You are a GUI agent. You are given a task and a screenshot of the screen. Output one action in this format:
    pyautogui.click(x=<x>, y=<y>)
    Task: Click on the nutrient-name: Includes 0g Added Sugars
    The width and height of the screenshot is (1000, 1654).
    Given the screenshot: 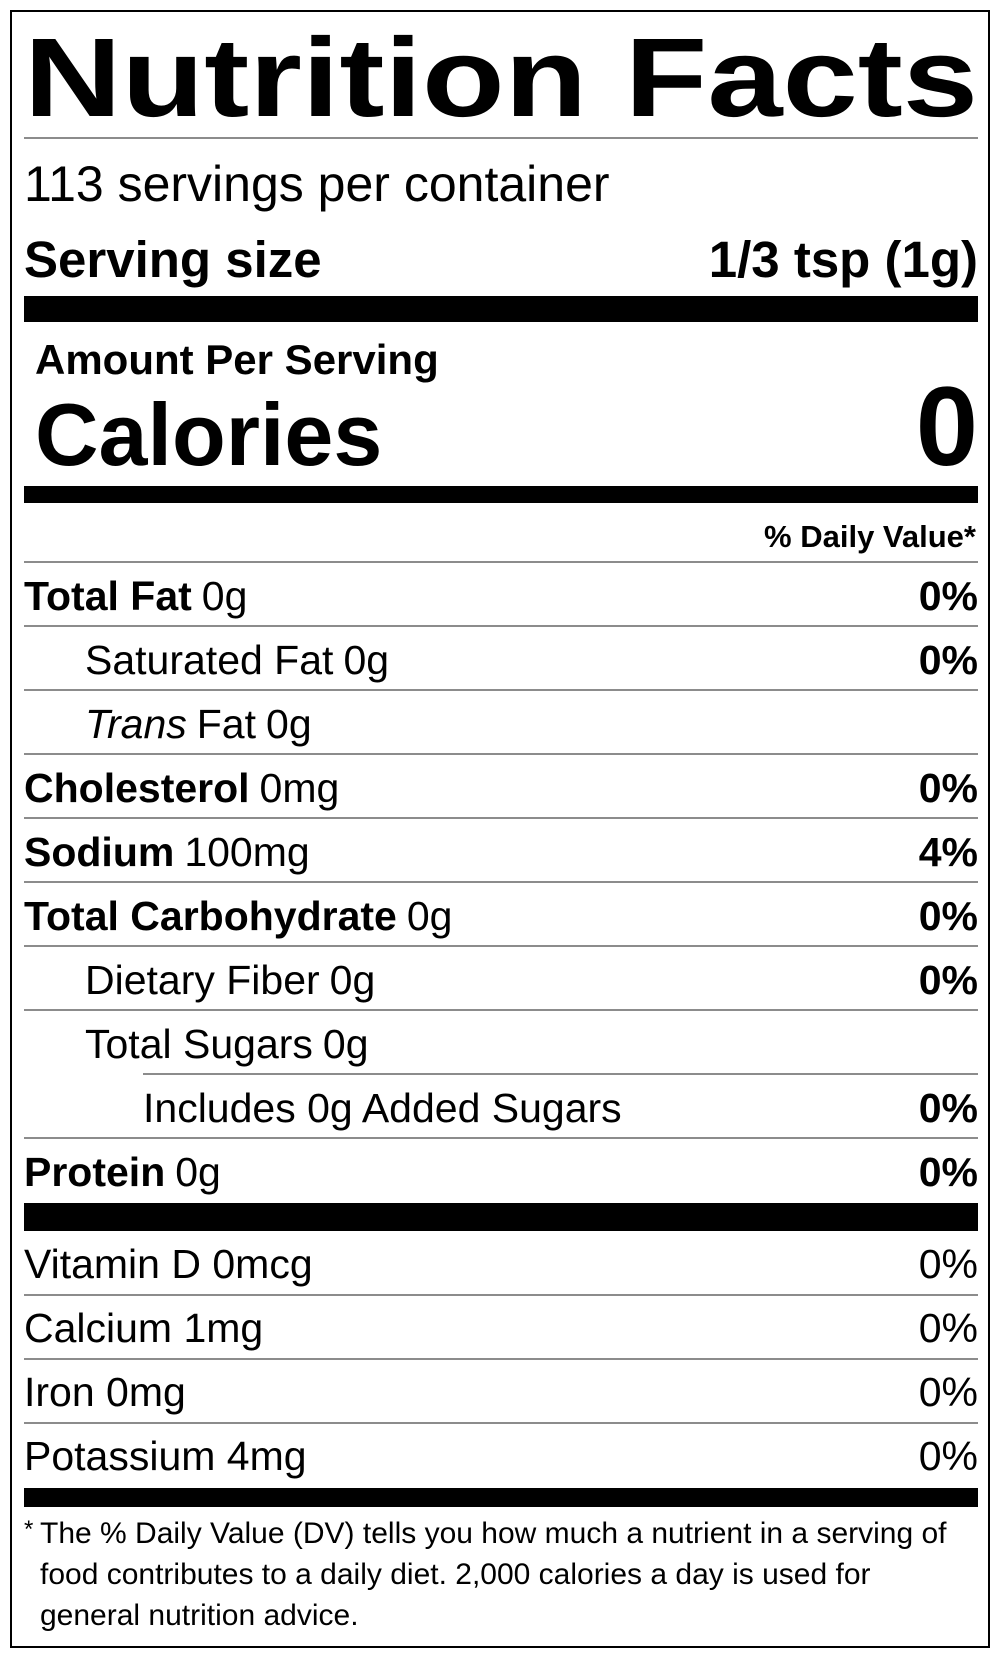 What is the action you would take?
    pyautogui.click(x=382, y=1108)
    